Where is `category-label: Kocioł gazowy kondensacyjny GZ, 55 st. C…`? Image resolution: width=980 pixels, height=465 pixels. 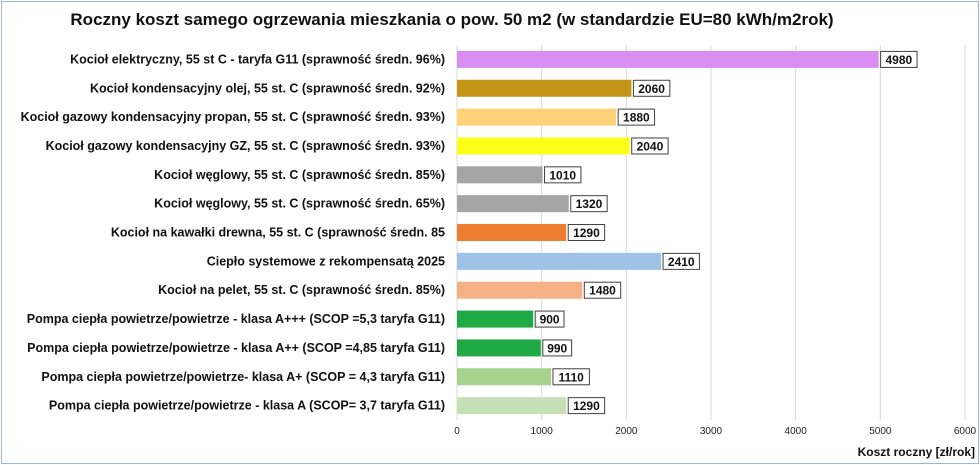 category-label: Kocioł gazowy kondensacyjny GZ, 55 st. C… is located at coordinates (245, 146).